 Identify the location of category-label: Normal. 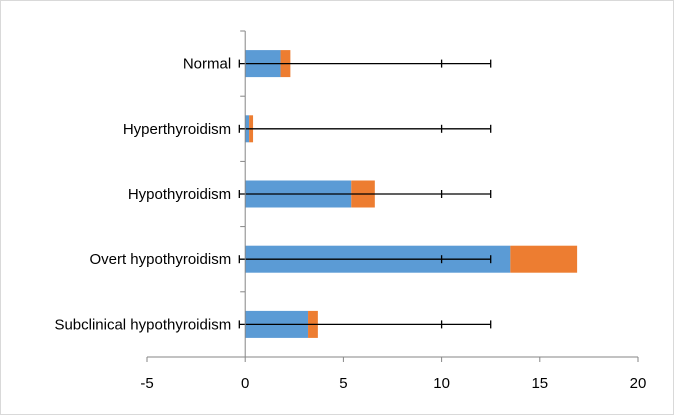
(207, 64).